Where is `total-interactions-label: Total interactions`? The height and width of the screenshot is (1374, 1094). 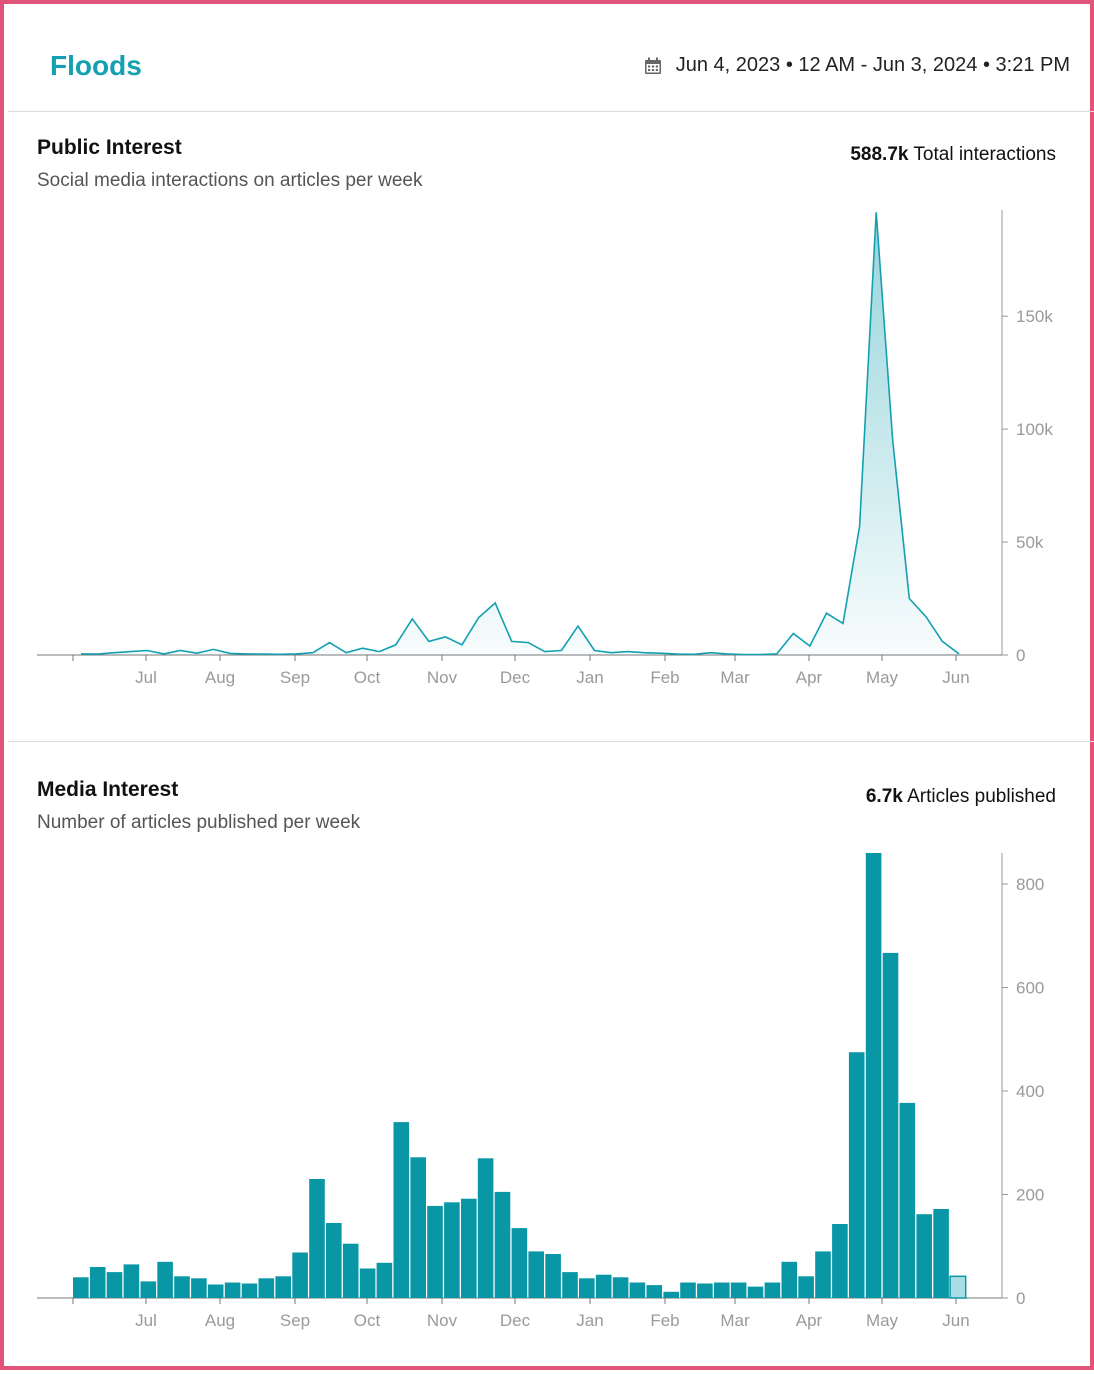
total-interactions-label: Total interactions is located at coordinates (982, 154).